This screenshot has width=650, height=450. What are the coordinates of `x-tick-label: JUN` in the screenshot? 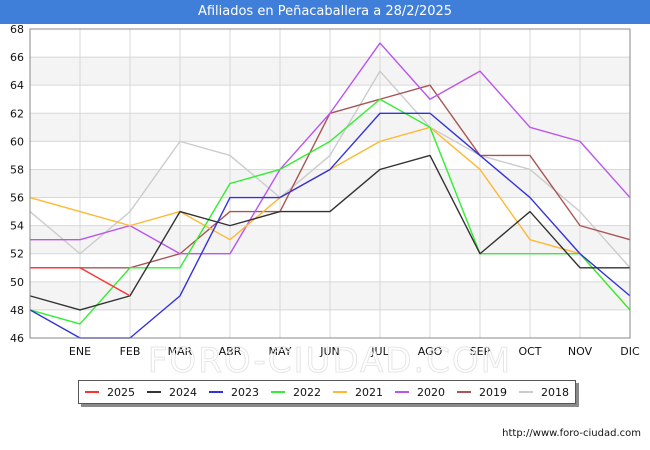 It's located at (329, 351).